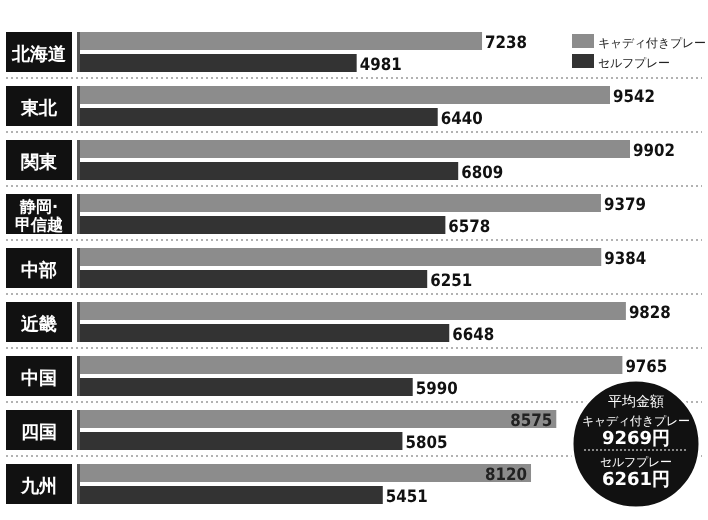 The width and height of the screenshot is (708, 520). I want to click on data-label: 9379, so click(627, 206).